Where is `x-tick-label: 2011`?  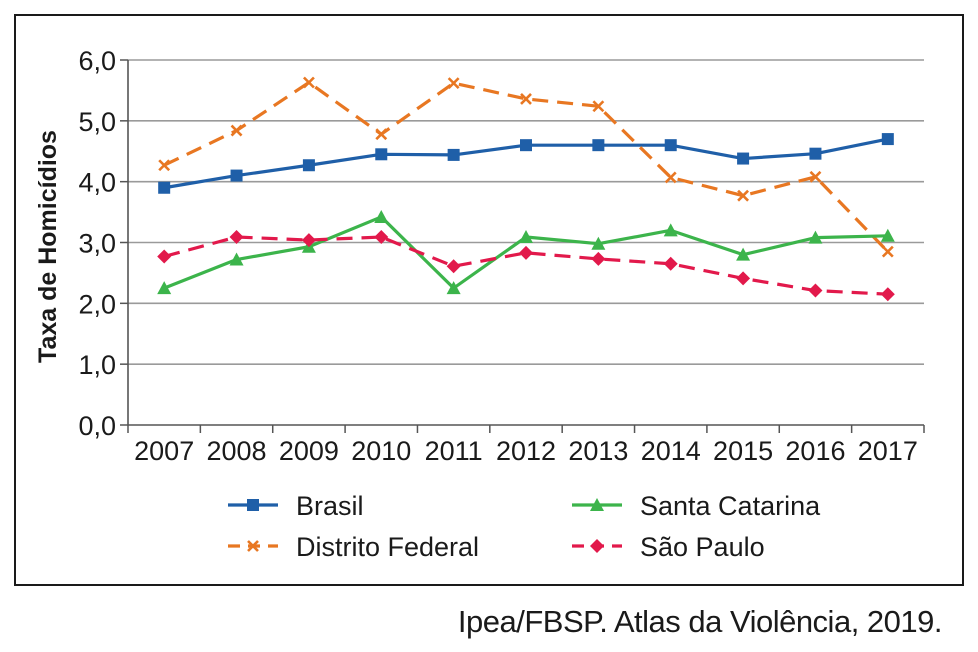
x-tick-label: 2011 is located at coordinates (454, 451).